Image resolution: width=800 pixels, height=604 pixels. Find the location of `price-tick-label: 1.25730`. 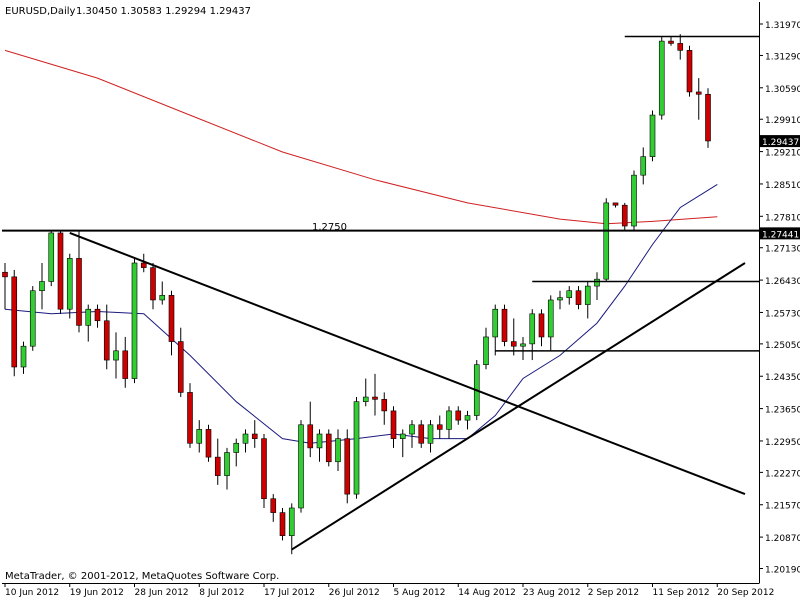

price-tick-label: 1.25730 is located at coordinates (782, 314).